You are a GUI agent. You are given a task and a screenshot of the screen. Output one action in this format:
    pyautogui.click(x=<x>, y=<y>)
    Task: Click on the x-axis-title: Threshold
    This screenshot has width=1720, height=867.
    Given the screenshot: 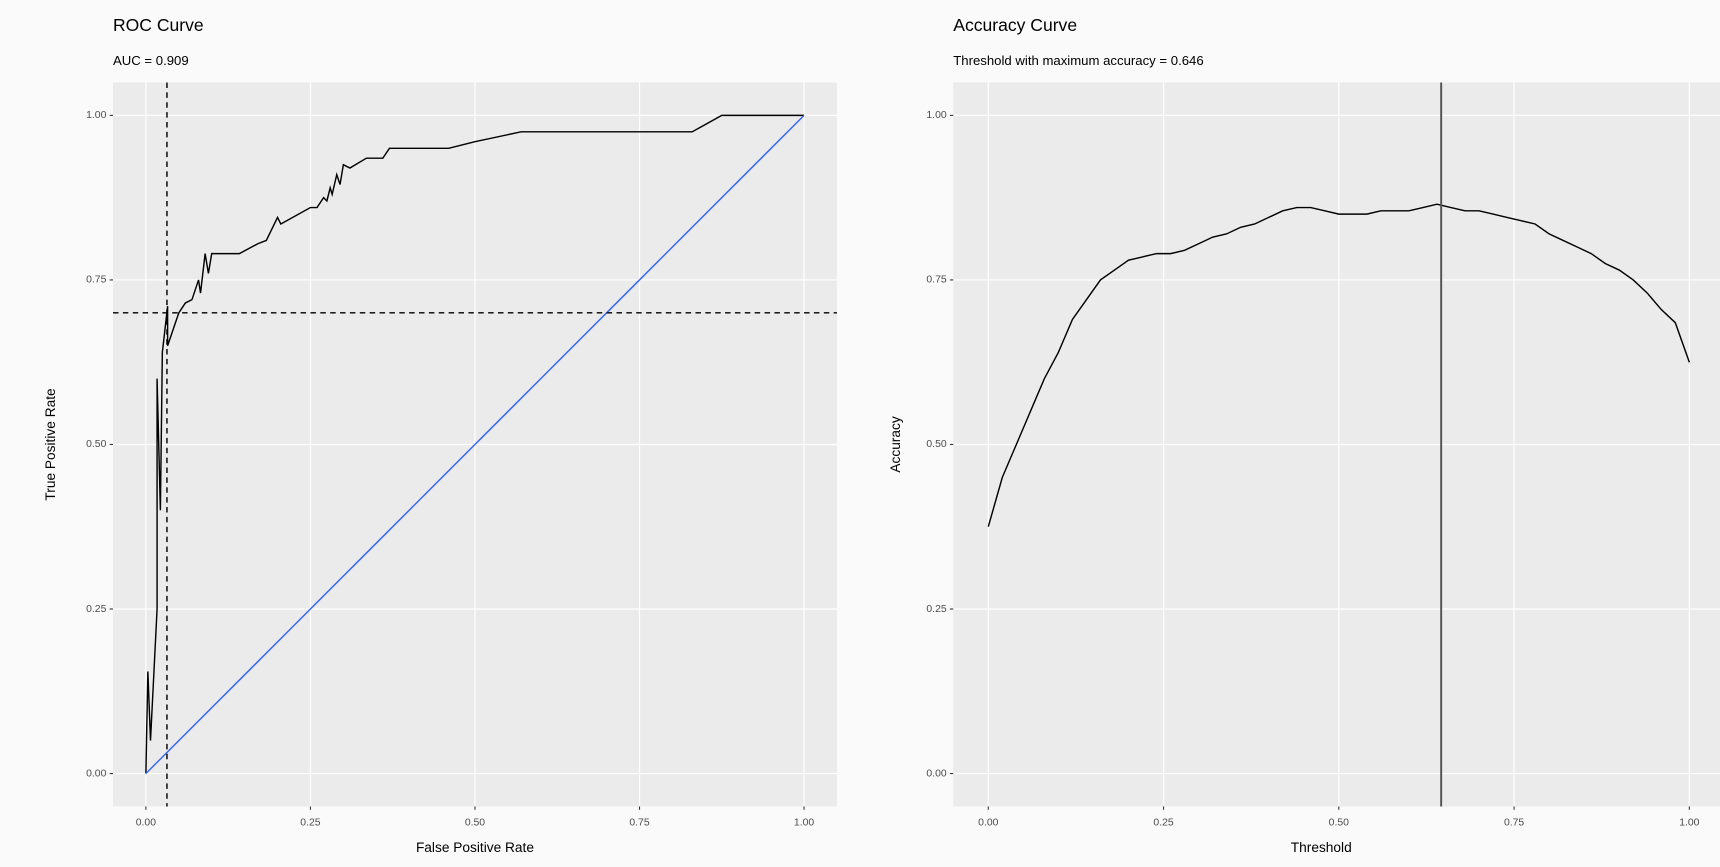 What is the action you would take?
    pyautogui.click(x=1321, y=847)
    